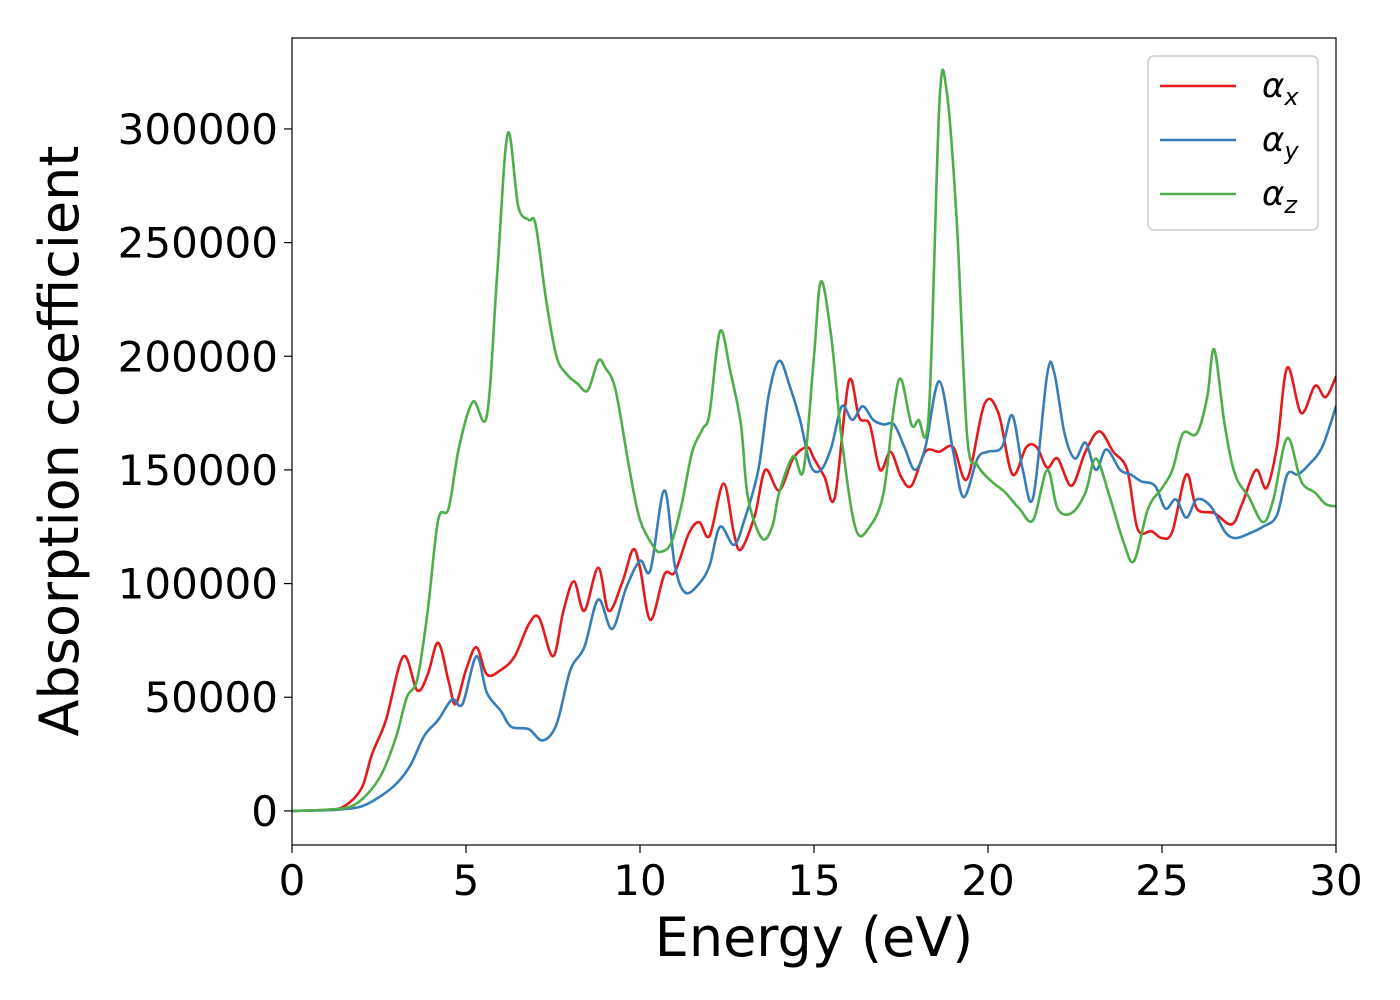 The width and height of the screenshot is (1400, 1000). I want to click on x-axis: 0 5 10 15 20 25 30, so click(821, 875).